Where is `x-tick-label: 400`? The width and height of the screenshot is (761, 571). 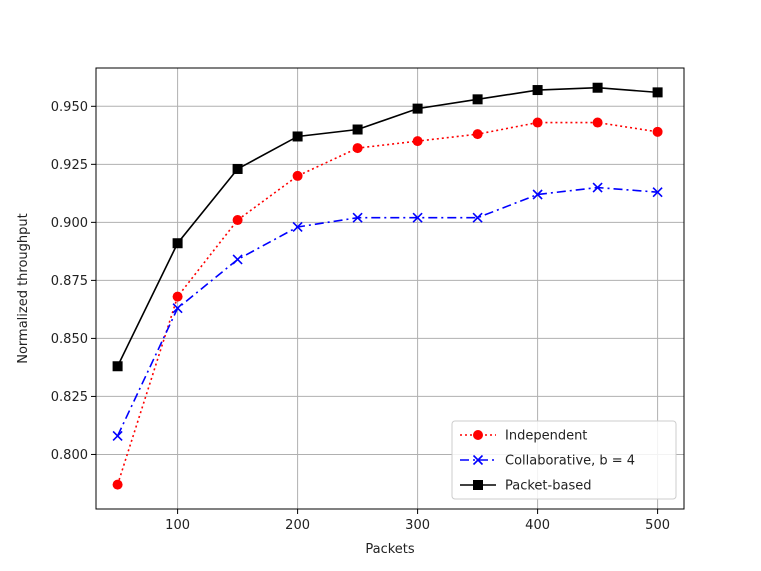 x-tick-label: 400 is located at coordinates (537, 525).